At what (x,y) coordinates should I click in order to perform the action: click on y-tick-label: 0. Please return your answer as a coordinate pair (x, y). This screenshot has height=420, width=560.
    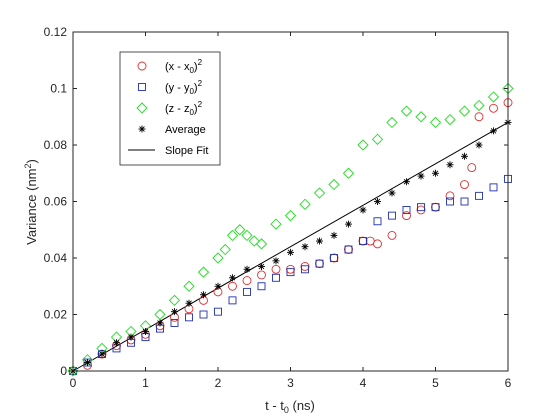
    Looking at the image, I should click on (63, 371).